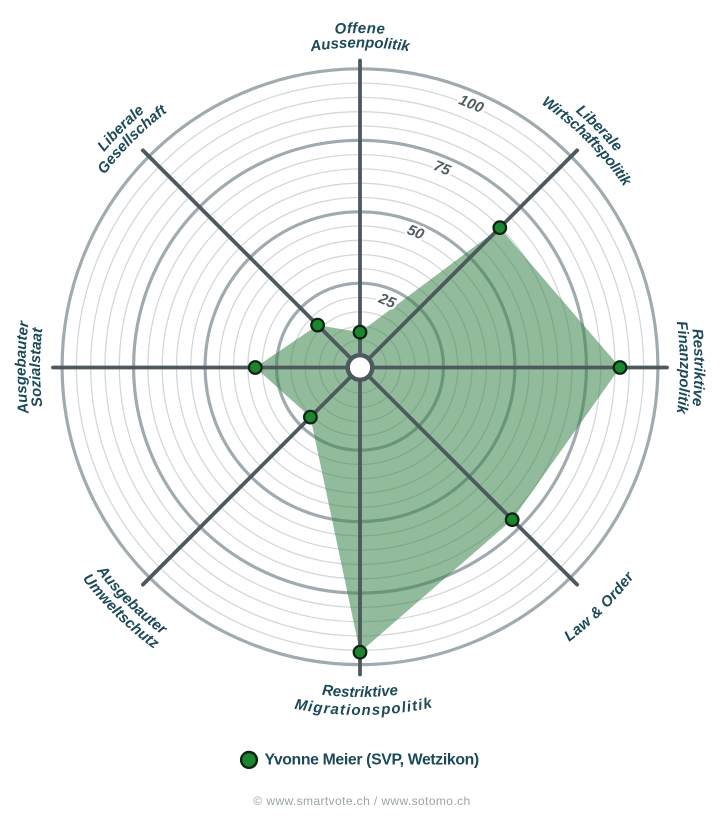  I want to click on svg-text: Restriktive, so click(359, 691).